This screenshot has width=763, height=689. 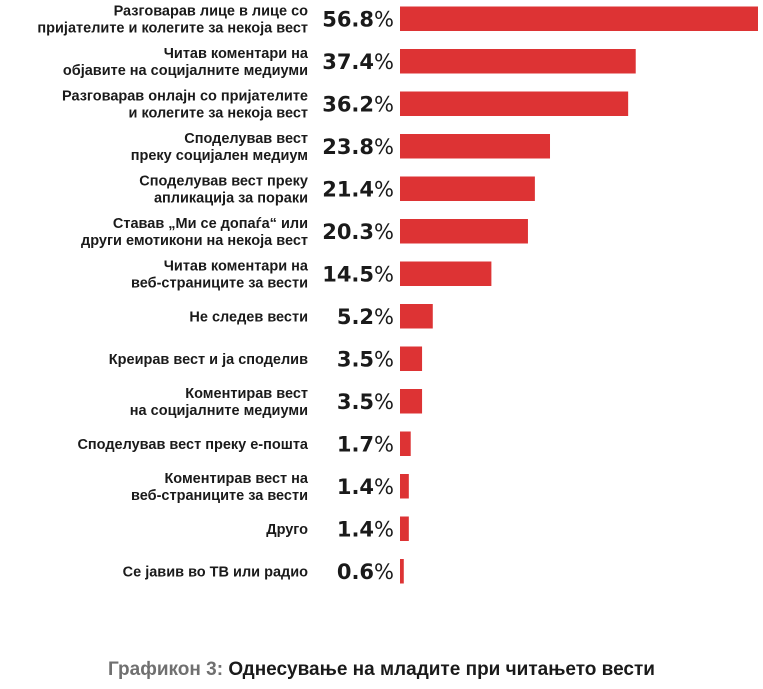 What do you see at coordinates (185, 71) in the screenshot?
I see `category-label-line: објавите на социјалните медиуми` at bounding box center [185, 71].